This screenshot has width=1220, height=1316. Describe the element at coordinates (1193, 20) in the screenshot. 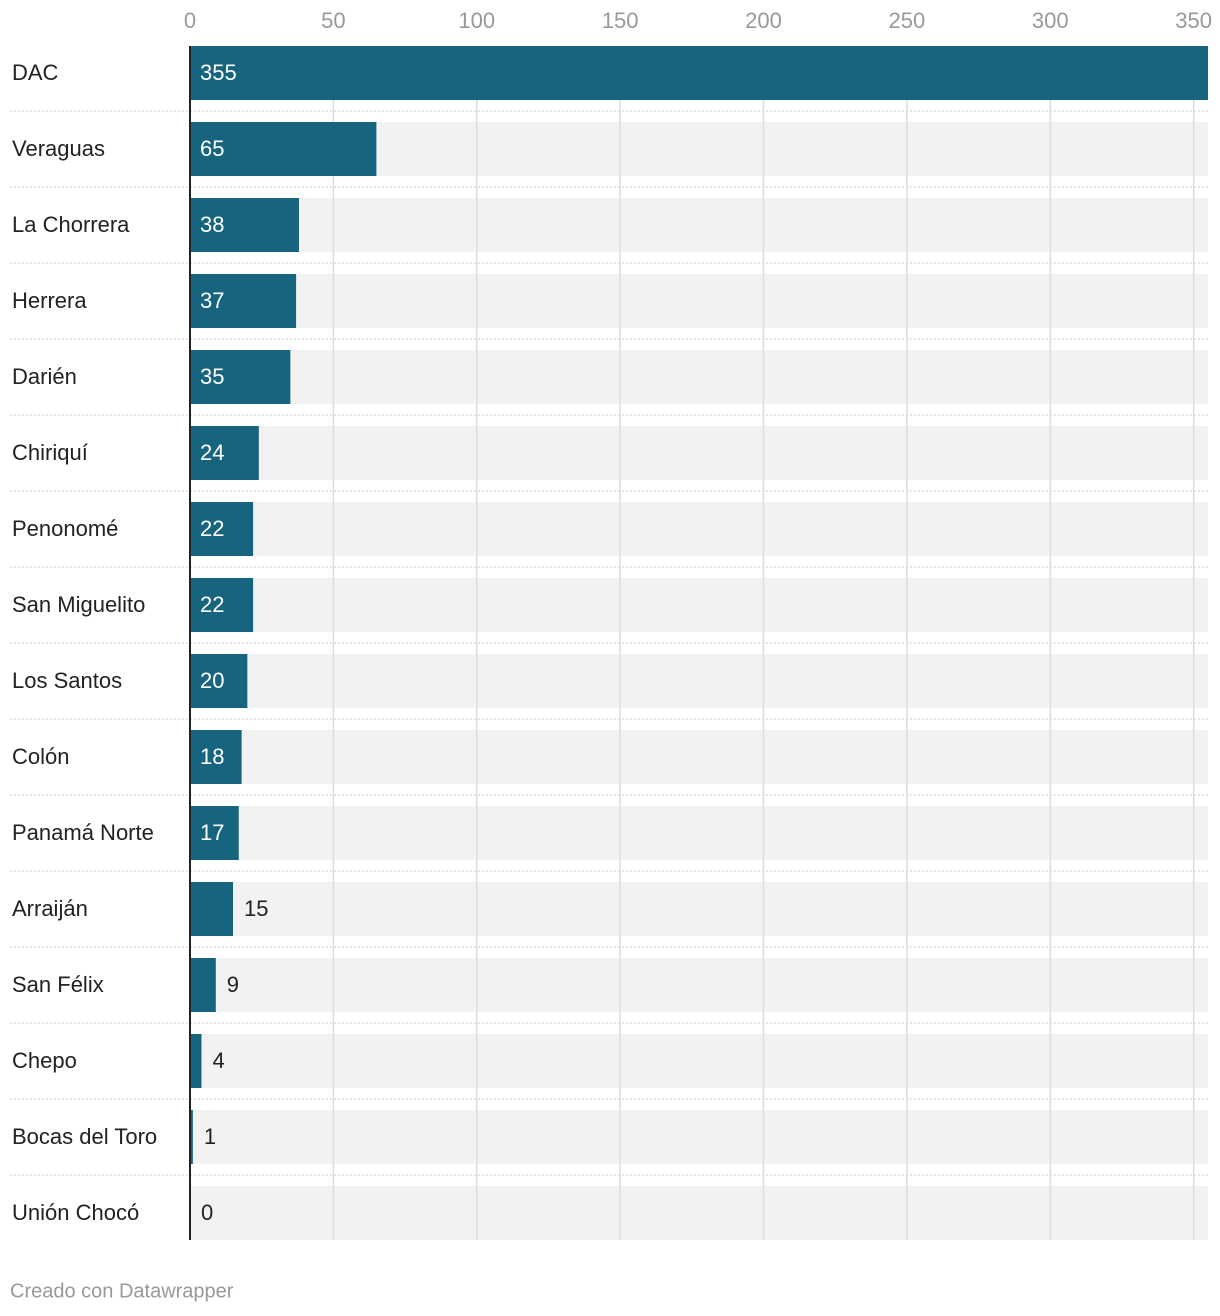

I see `x-tick-label: 350` at that location.